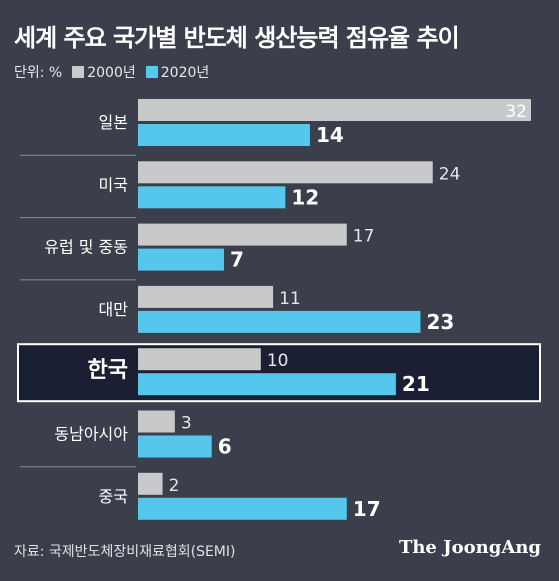 The height and width of the screenshot is (581, 559). Describe the element at coordinates (278, 361) in the screenshot. I see `data-label-2000: 10` at that location.